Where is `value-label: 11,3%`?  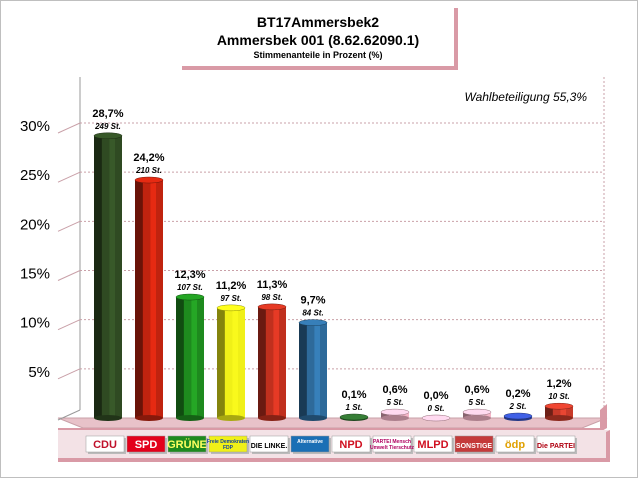
value-label: 11,3% is located at coordinates (272, 285).